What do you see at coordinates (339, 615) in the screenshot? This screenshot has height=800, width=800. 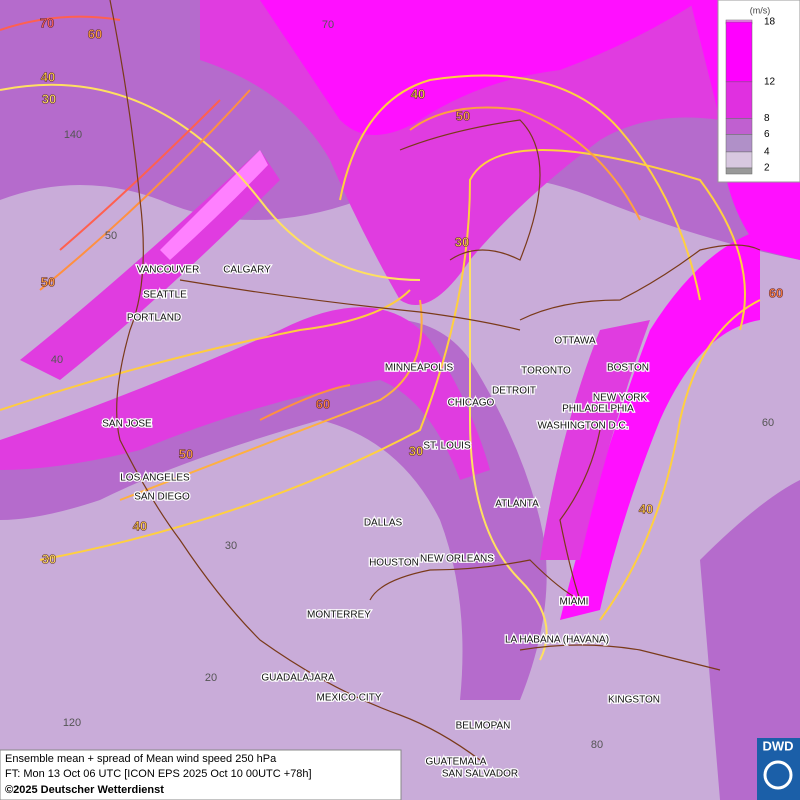 I see `city-label: MONTERREY` at bounding box center [339, 615].